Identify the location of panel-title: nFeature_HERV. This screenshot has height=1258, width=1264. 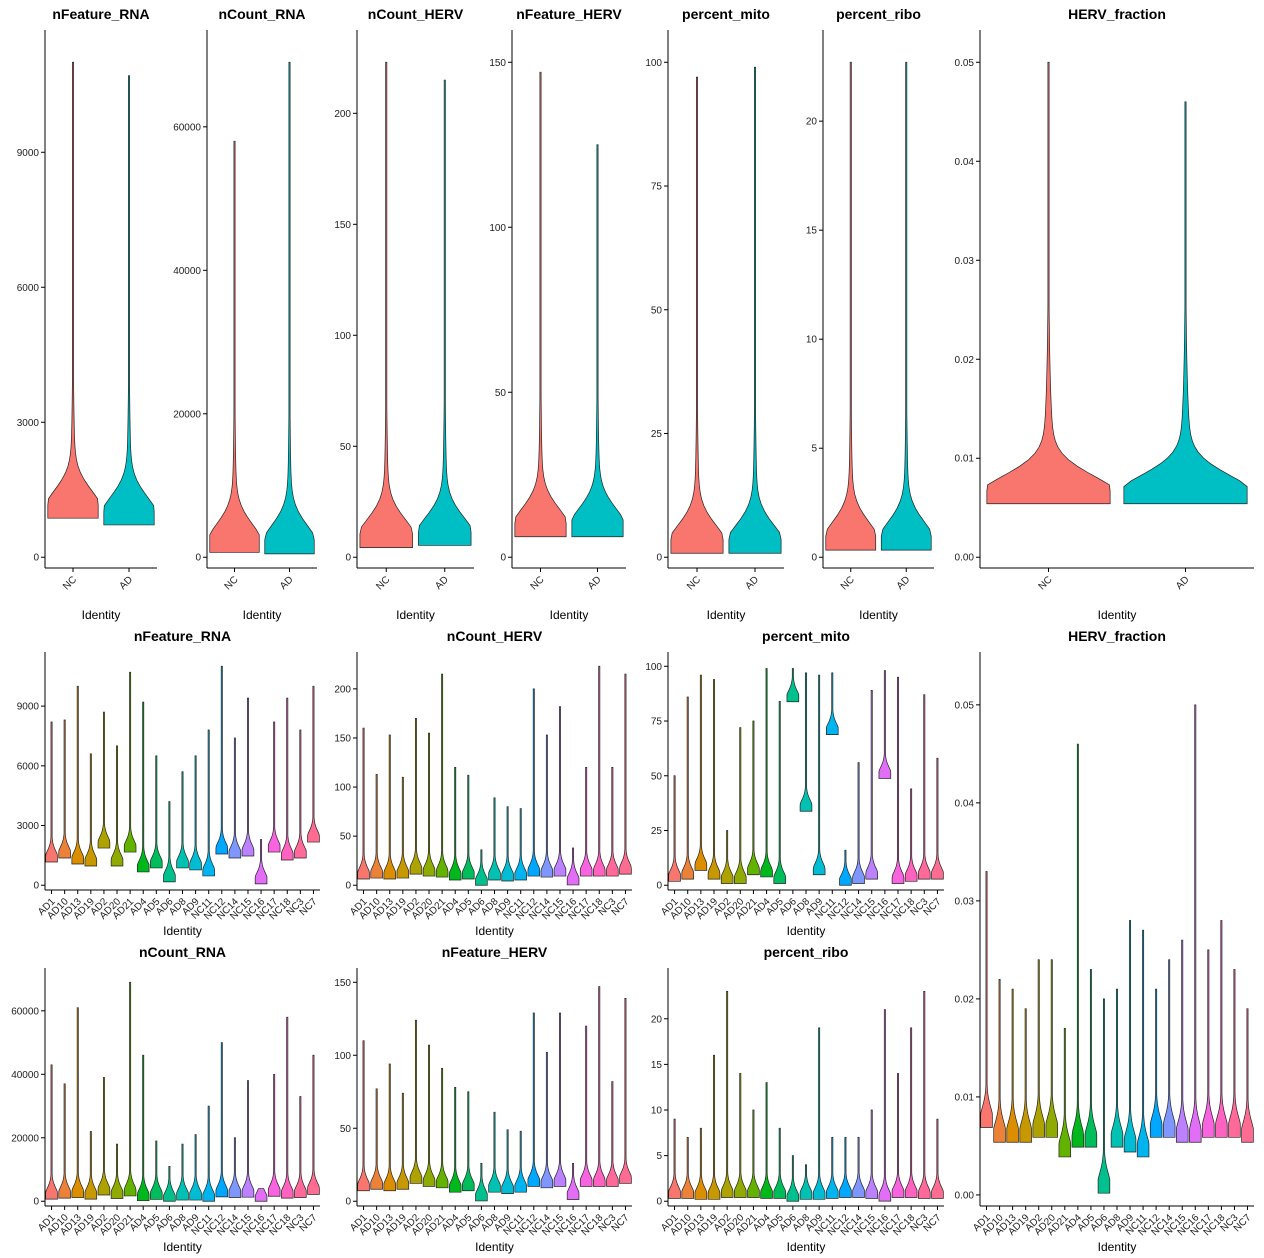
(569, 14).